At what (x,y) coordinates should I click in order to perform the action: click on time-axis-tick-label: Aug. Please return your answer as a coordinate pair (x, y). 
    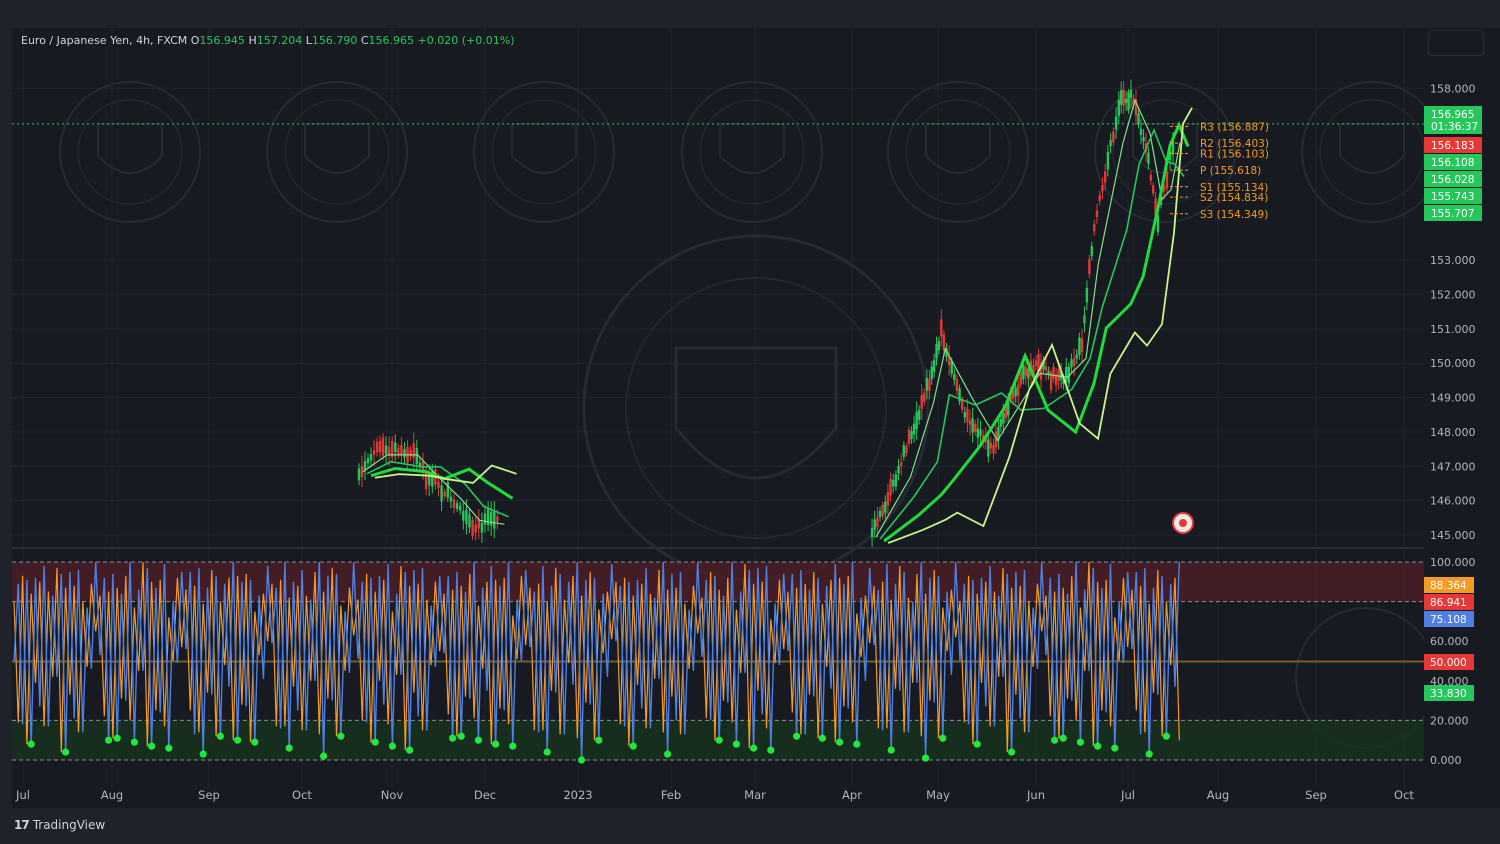
    Looking at the image, I should click on (1218, 795).